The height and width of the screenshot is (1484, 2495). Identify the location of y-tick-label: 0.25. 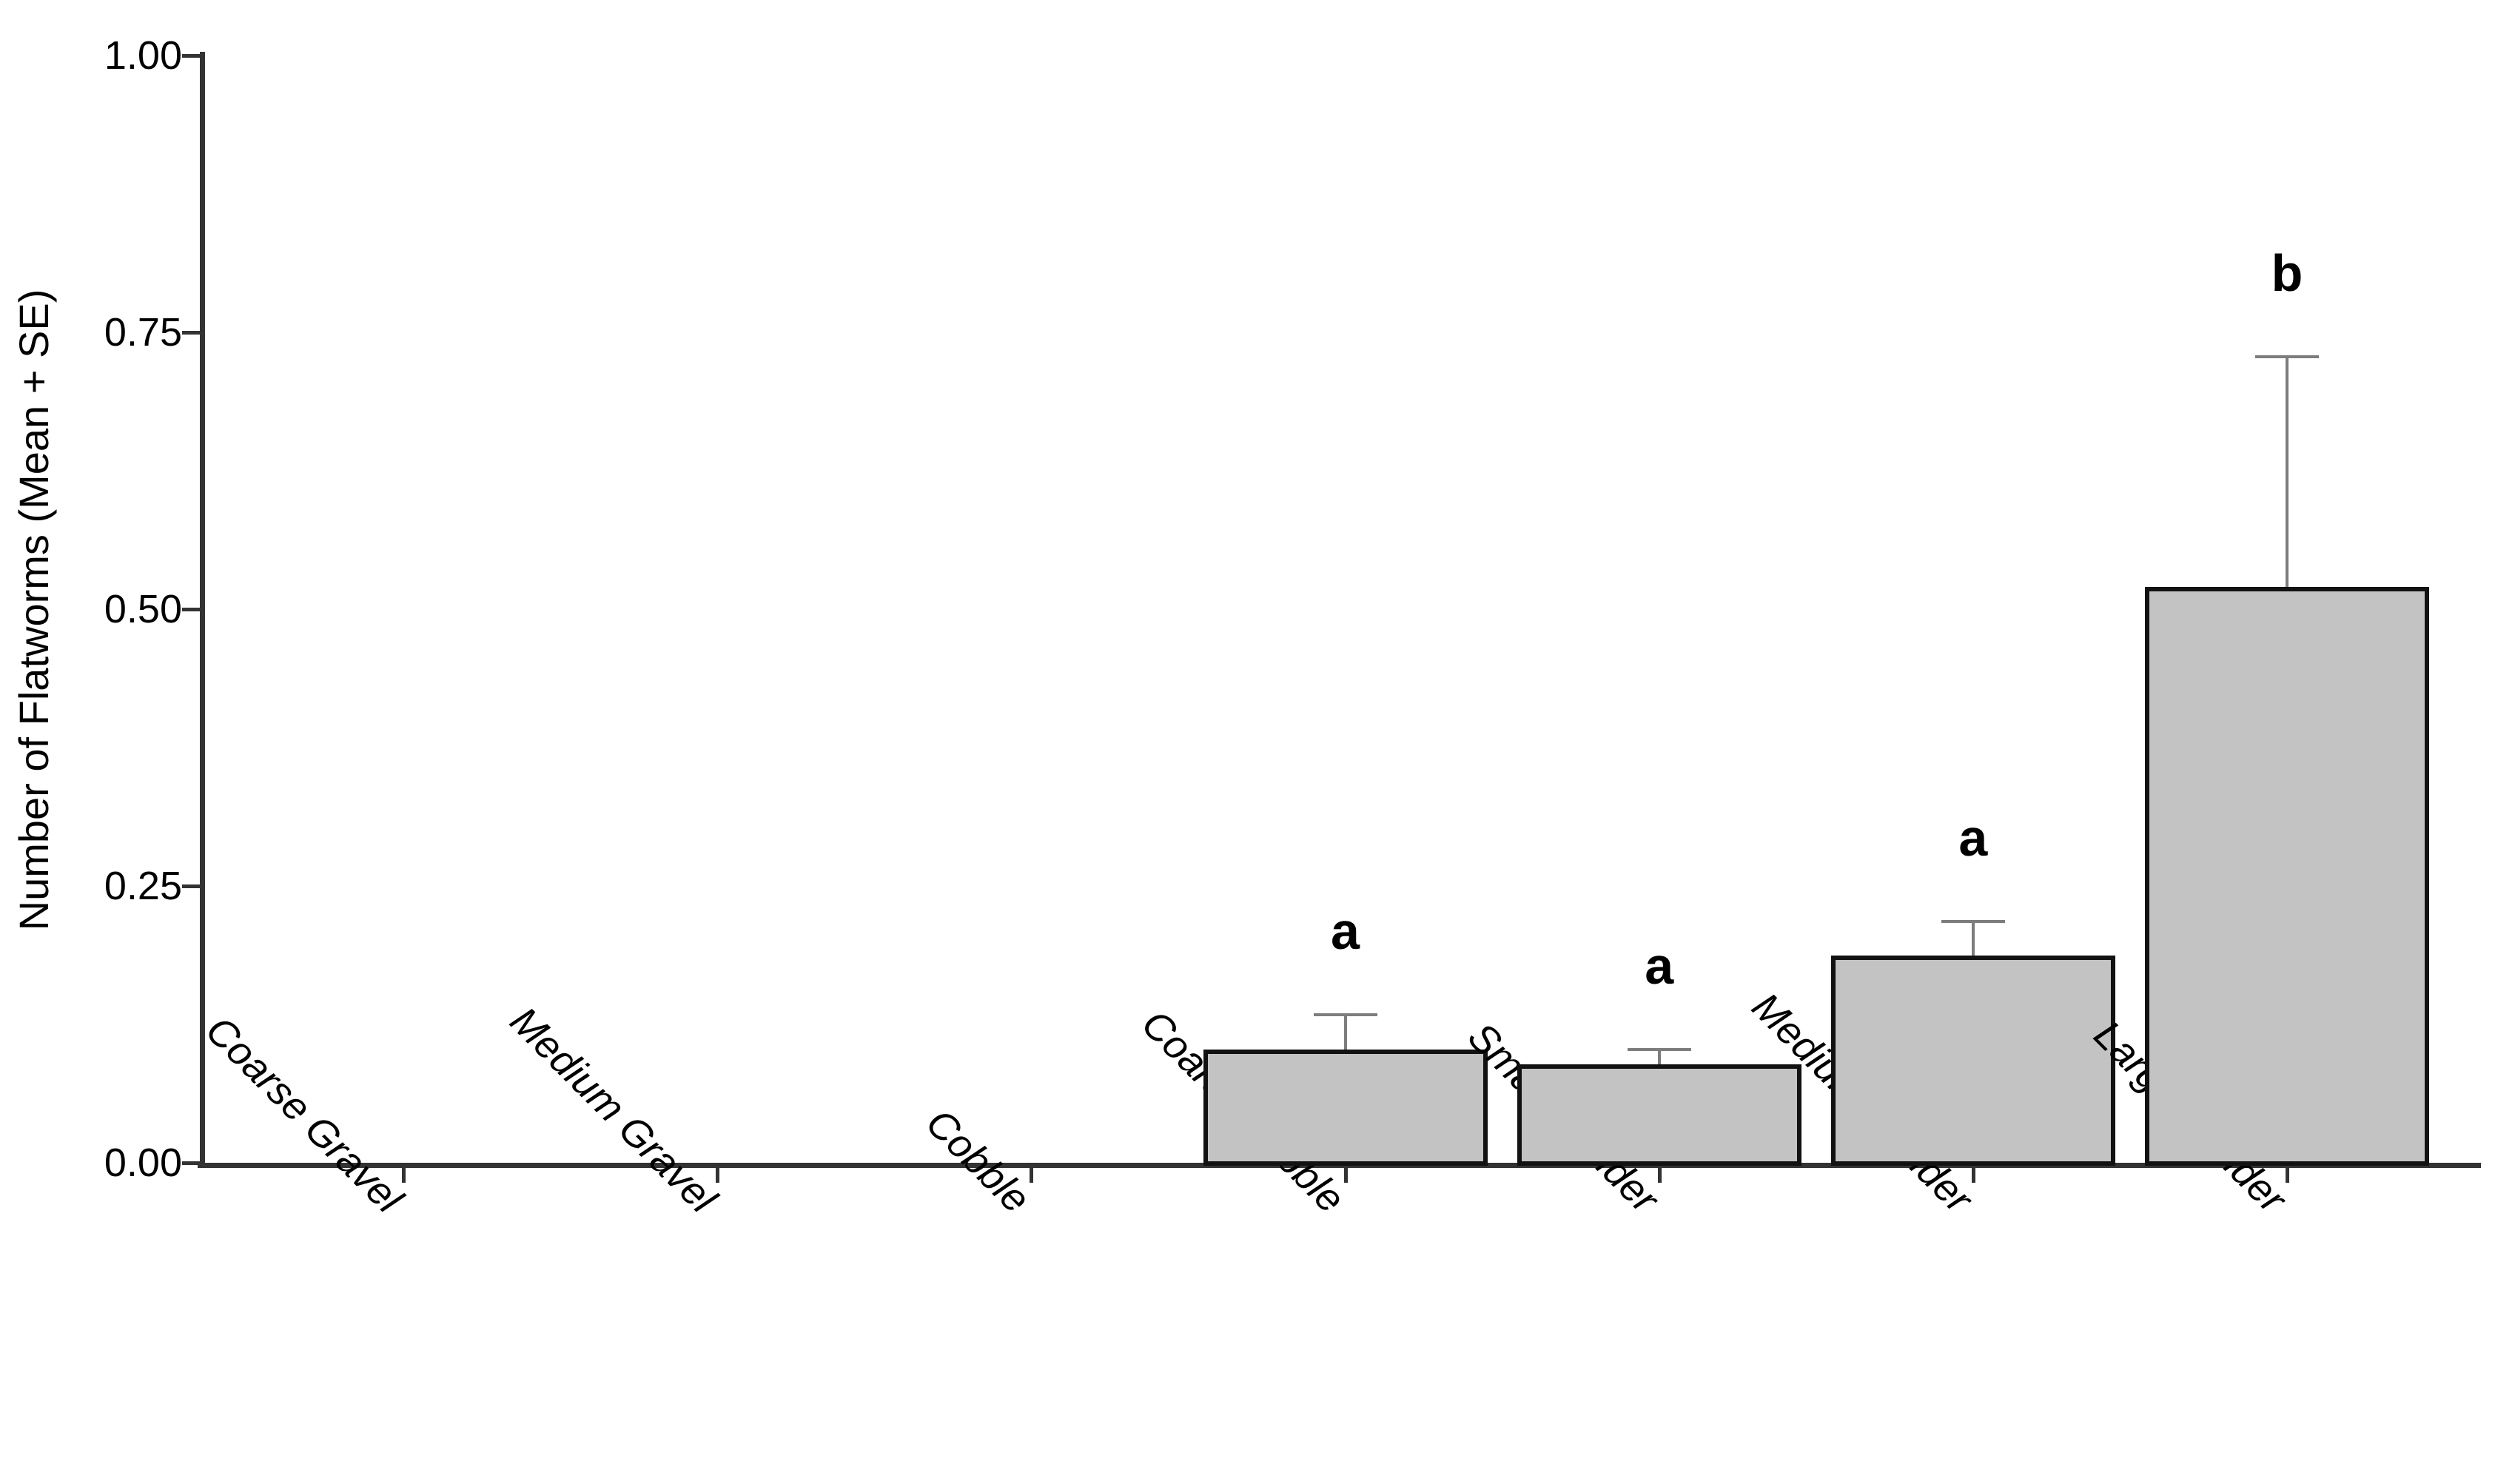
(143, 886).